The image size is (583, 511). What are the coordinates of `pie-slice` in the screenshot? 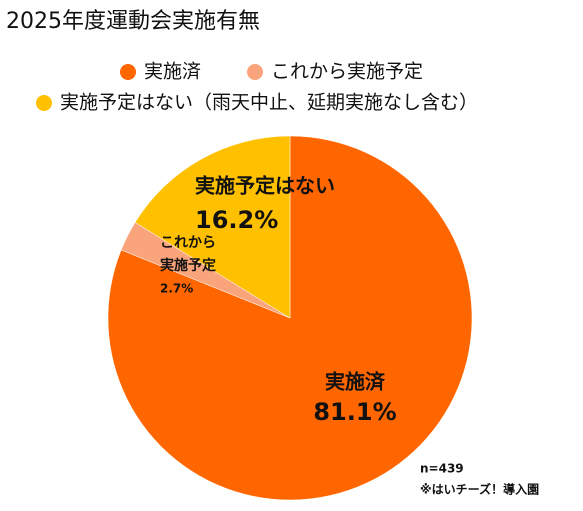 It's located at (212, 227).